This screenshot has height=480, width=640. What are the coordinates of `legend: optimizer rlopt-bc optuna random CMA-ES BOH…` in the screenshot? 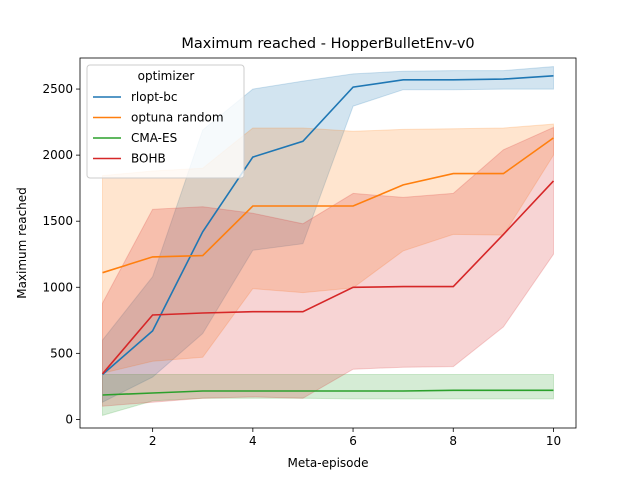 It's located at (165, 121).